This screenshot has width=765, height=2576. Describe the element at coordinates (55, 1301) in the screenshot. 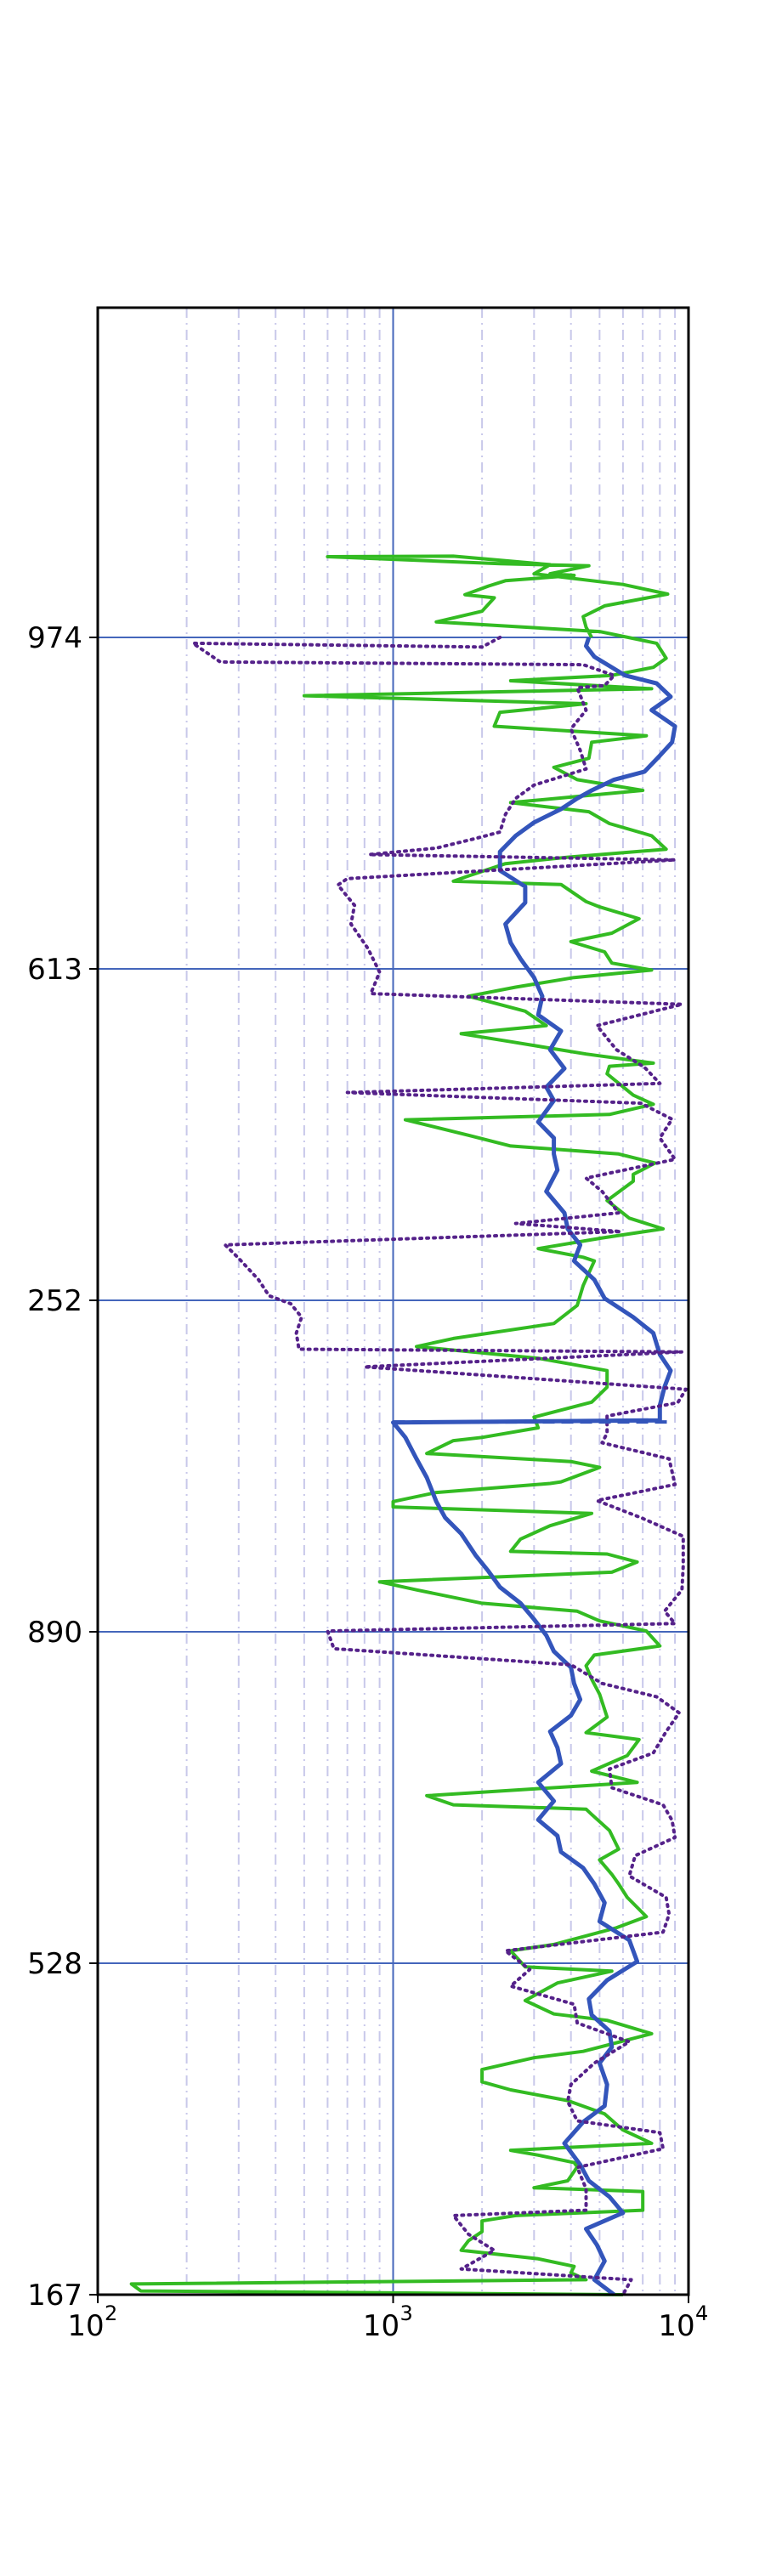

I see `y-tick-label: 252` at that location.